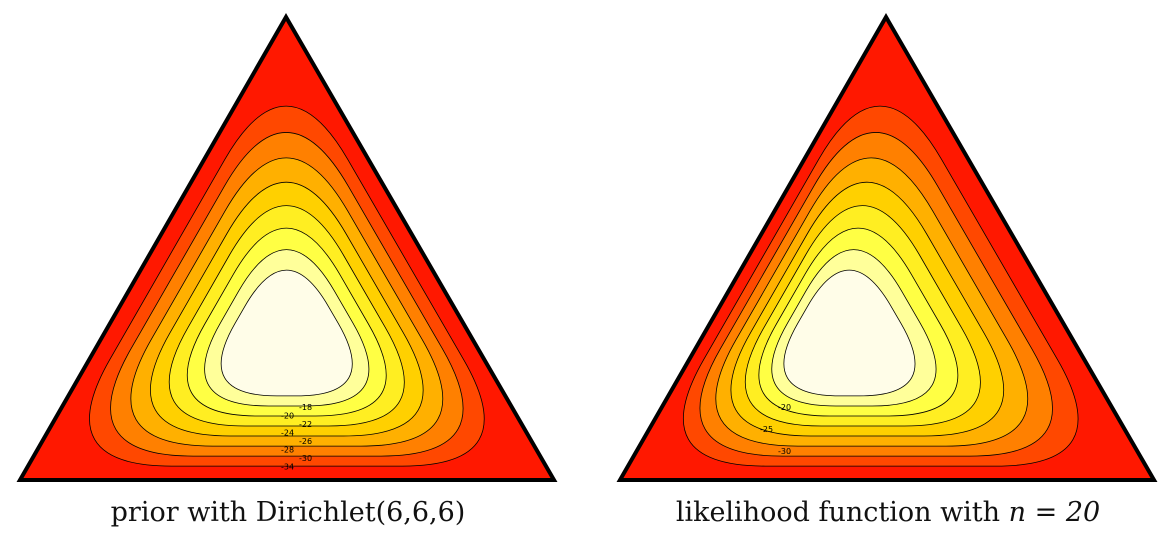 Image resolution: width=1173 pixels, height=545 pixels. Describe the element at coordinates (305, 424) in the screenshot. I see `contour-label: -22` at that location.